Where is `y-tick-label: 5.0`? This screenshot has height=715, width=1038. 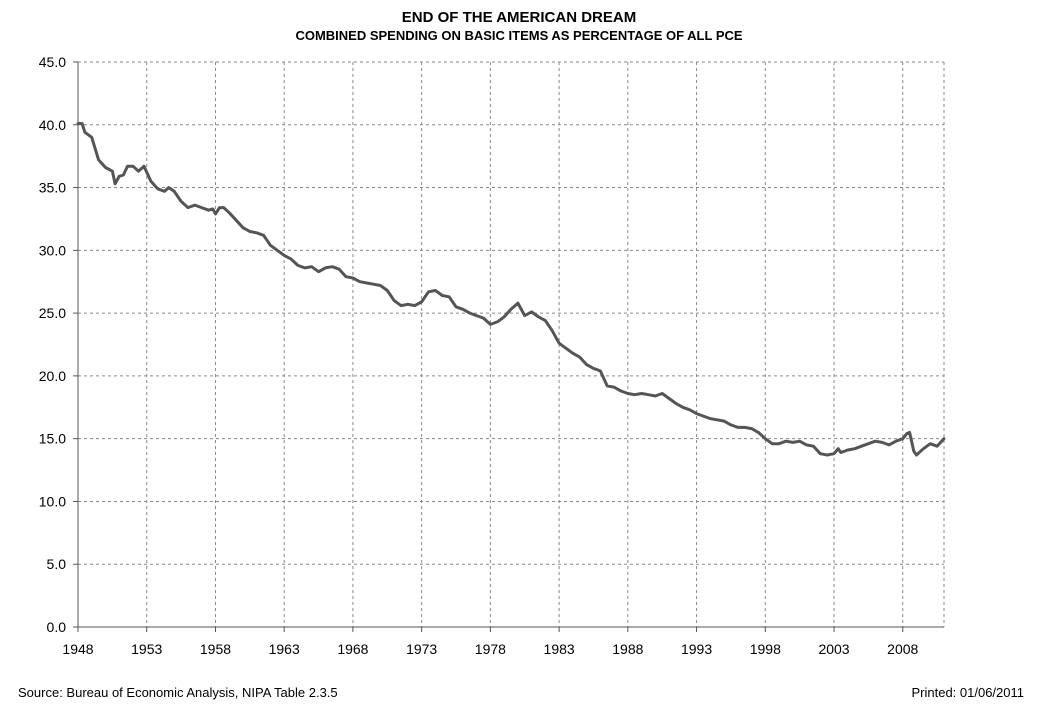
y-tick-label: 5.0 is located at coordinates (57, 564).